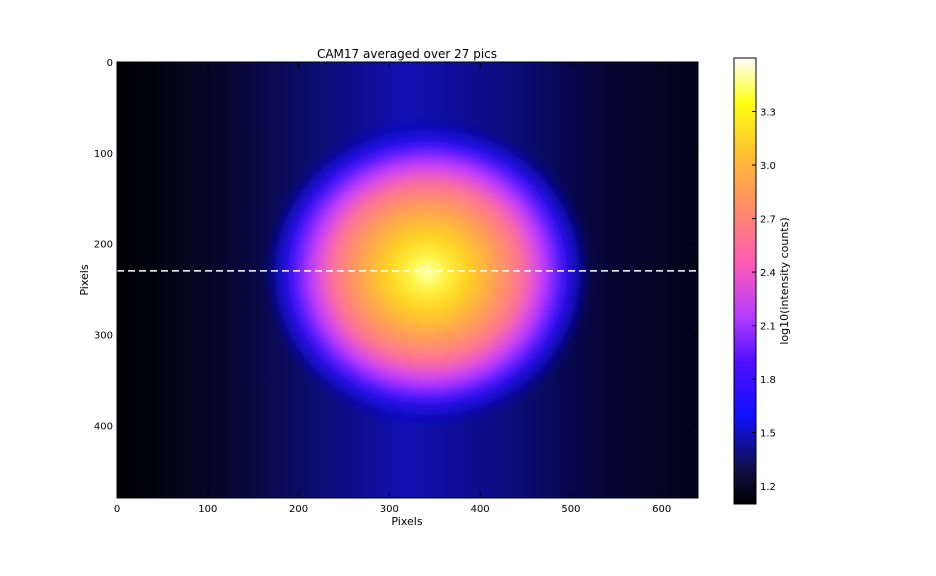 The image size is (936, 576). Describe the element at coordinates (480, 509) in the screenshot. I see `x-tick-label: 400` at that location.